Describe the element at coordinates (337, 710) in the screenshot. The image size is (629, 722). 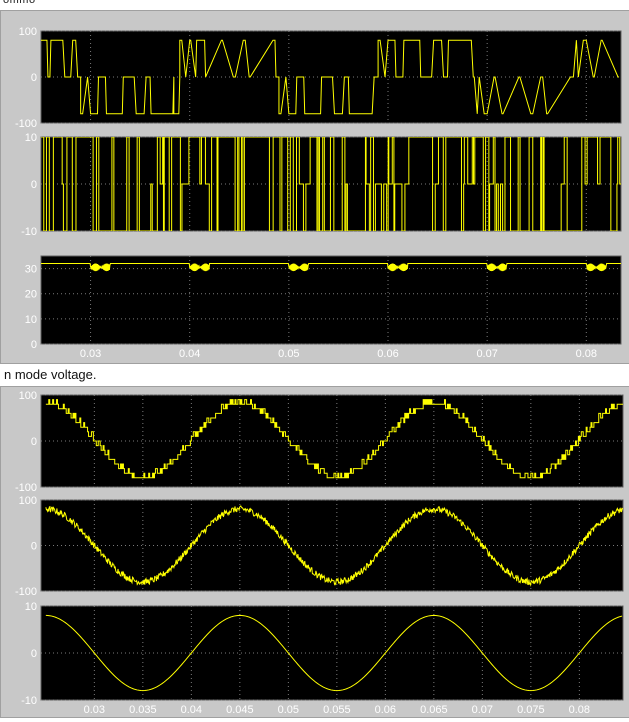
I see `x-tick-label: 0.055` at that location.